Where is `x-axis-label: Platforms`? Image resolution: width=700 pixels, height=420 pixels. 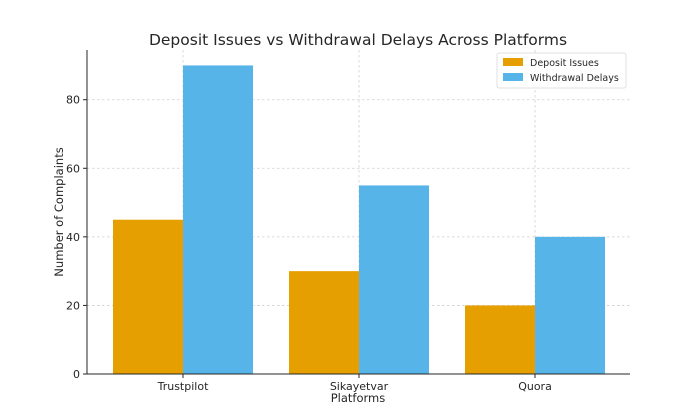 x-axis-label: Platforms is located at coordinates (358, 398).